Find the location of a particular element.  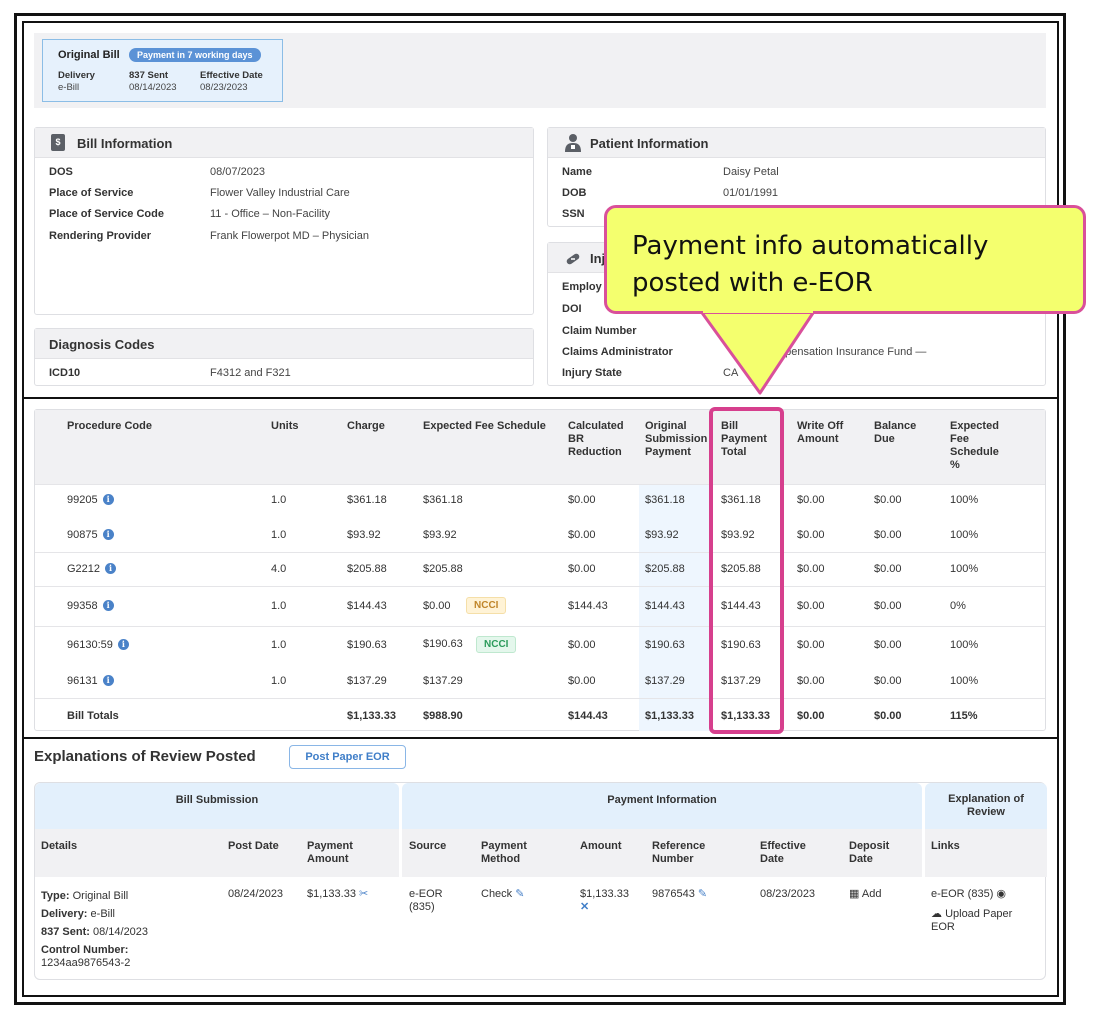

patient-label: SSN is located at coordinates (573, 214).